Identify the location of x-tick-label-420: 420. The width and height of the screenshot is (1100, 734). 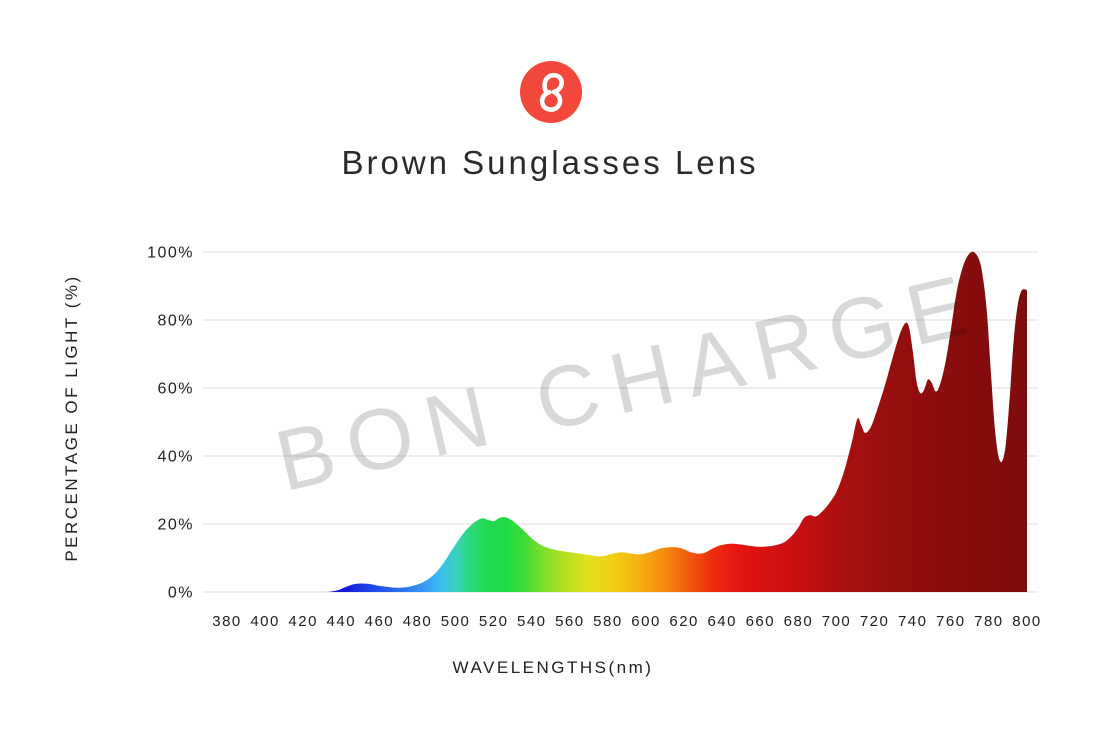
(303, 621).